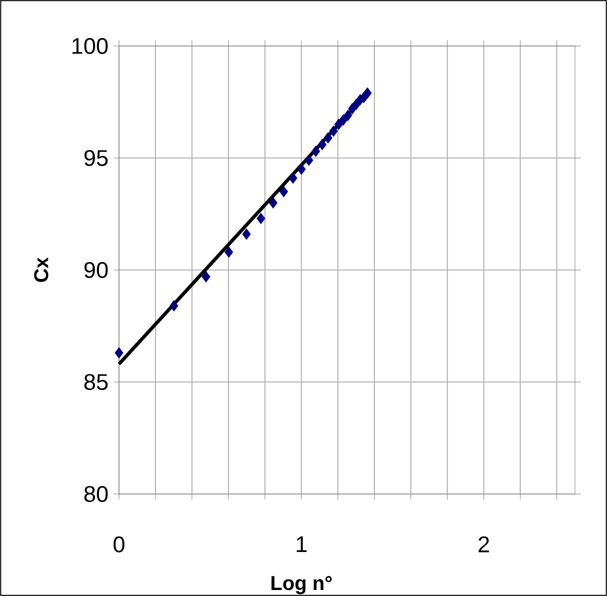  I want to click on x-tick-label: 0, so click(119, 544).